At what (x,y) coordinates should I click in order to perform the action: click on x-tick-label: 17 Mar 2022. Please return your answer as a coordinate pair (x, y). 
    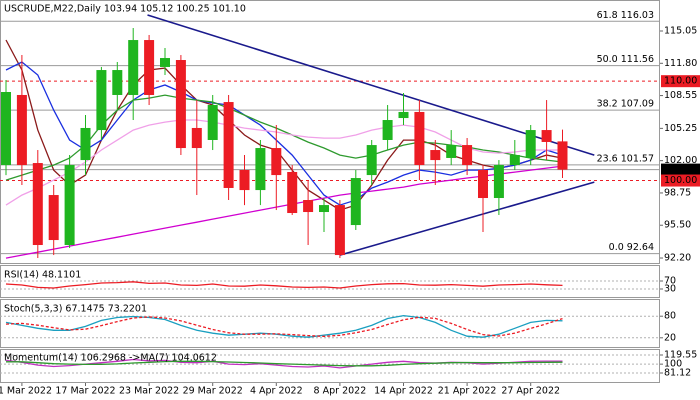
    Looking at the image, I should click on (85, 391).